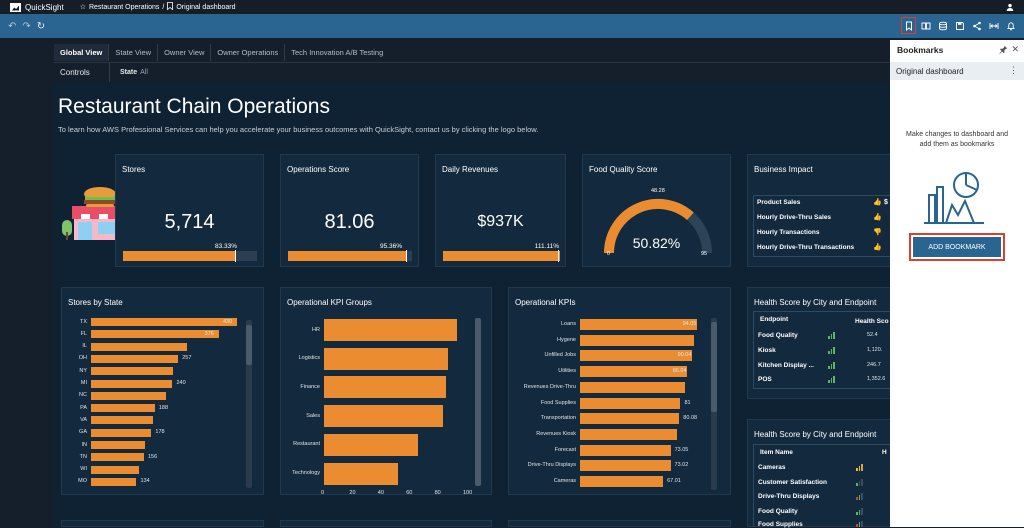  I want to click on kpi-groups-category-label: Logistics, so click(309, 358).